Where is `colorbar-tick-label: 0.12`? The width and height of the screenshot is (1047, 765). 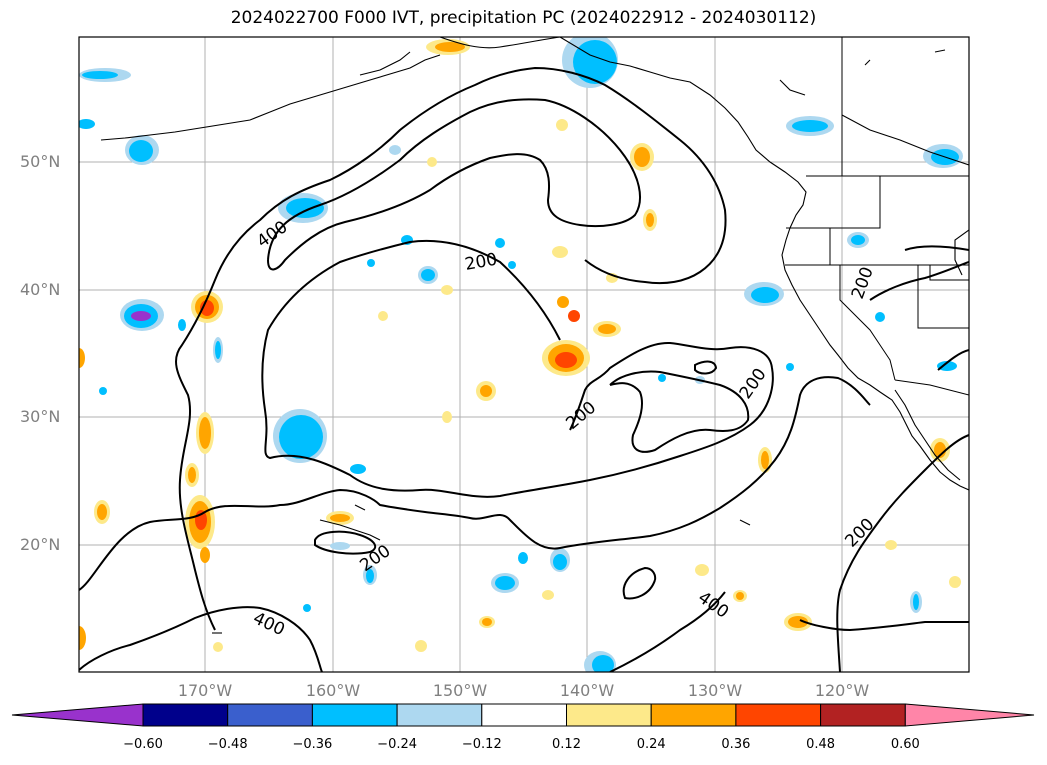
colorbar-tick-label: 0.12 is located at coordinates (566, 744).